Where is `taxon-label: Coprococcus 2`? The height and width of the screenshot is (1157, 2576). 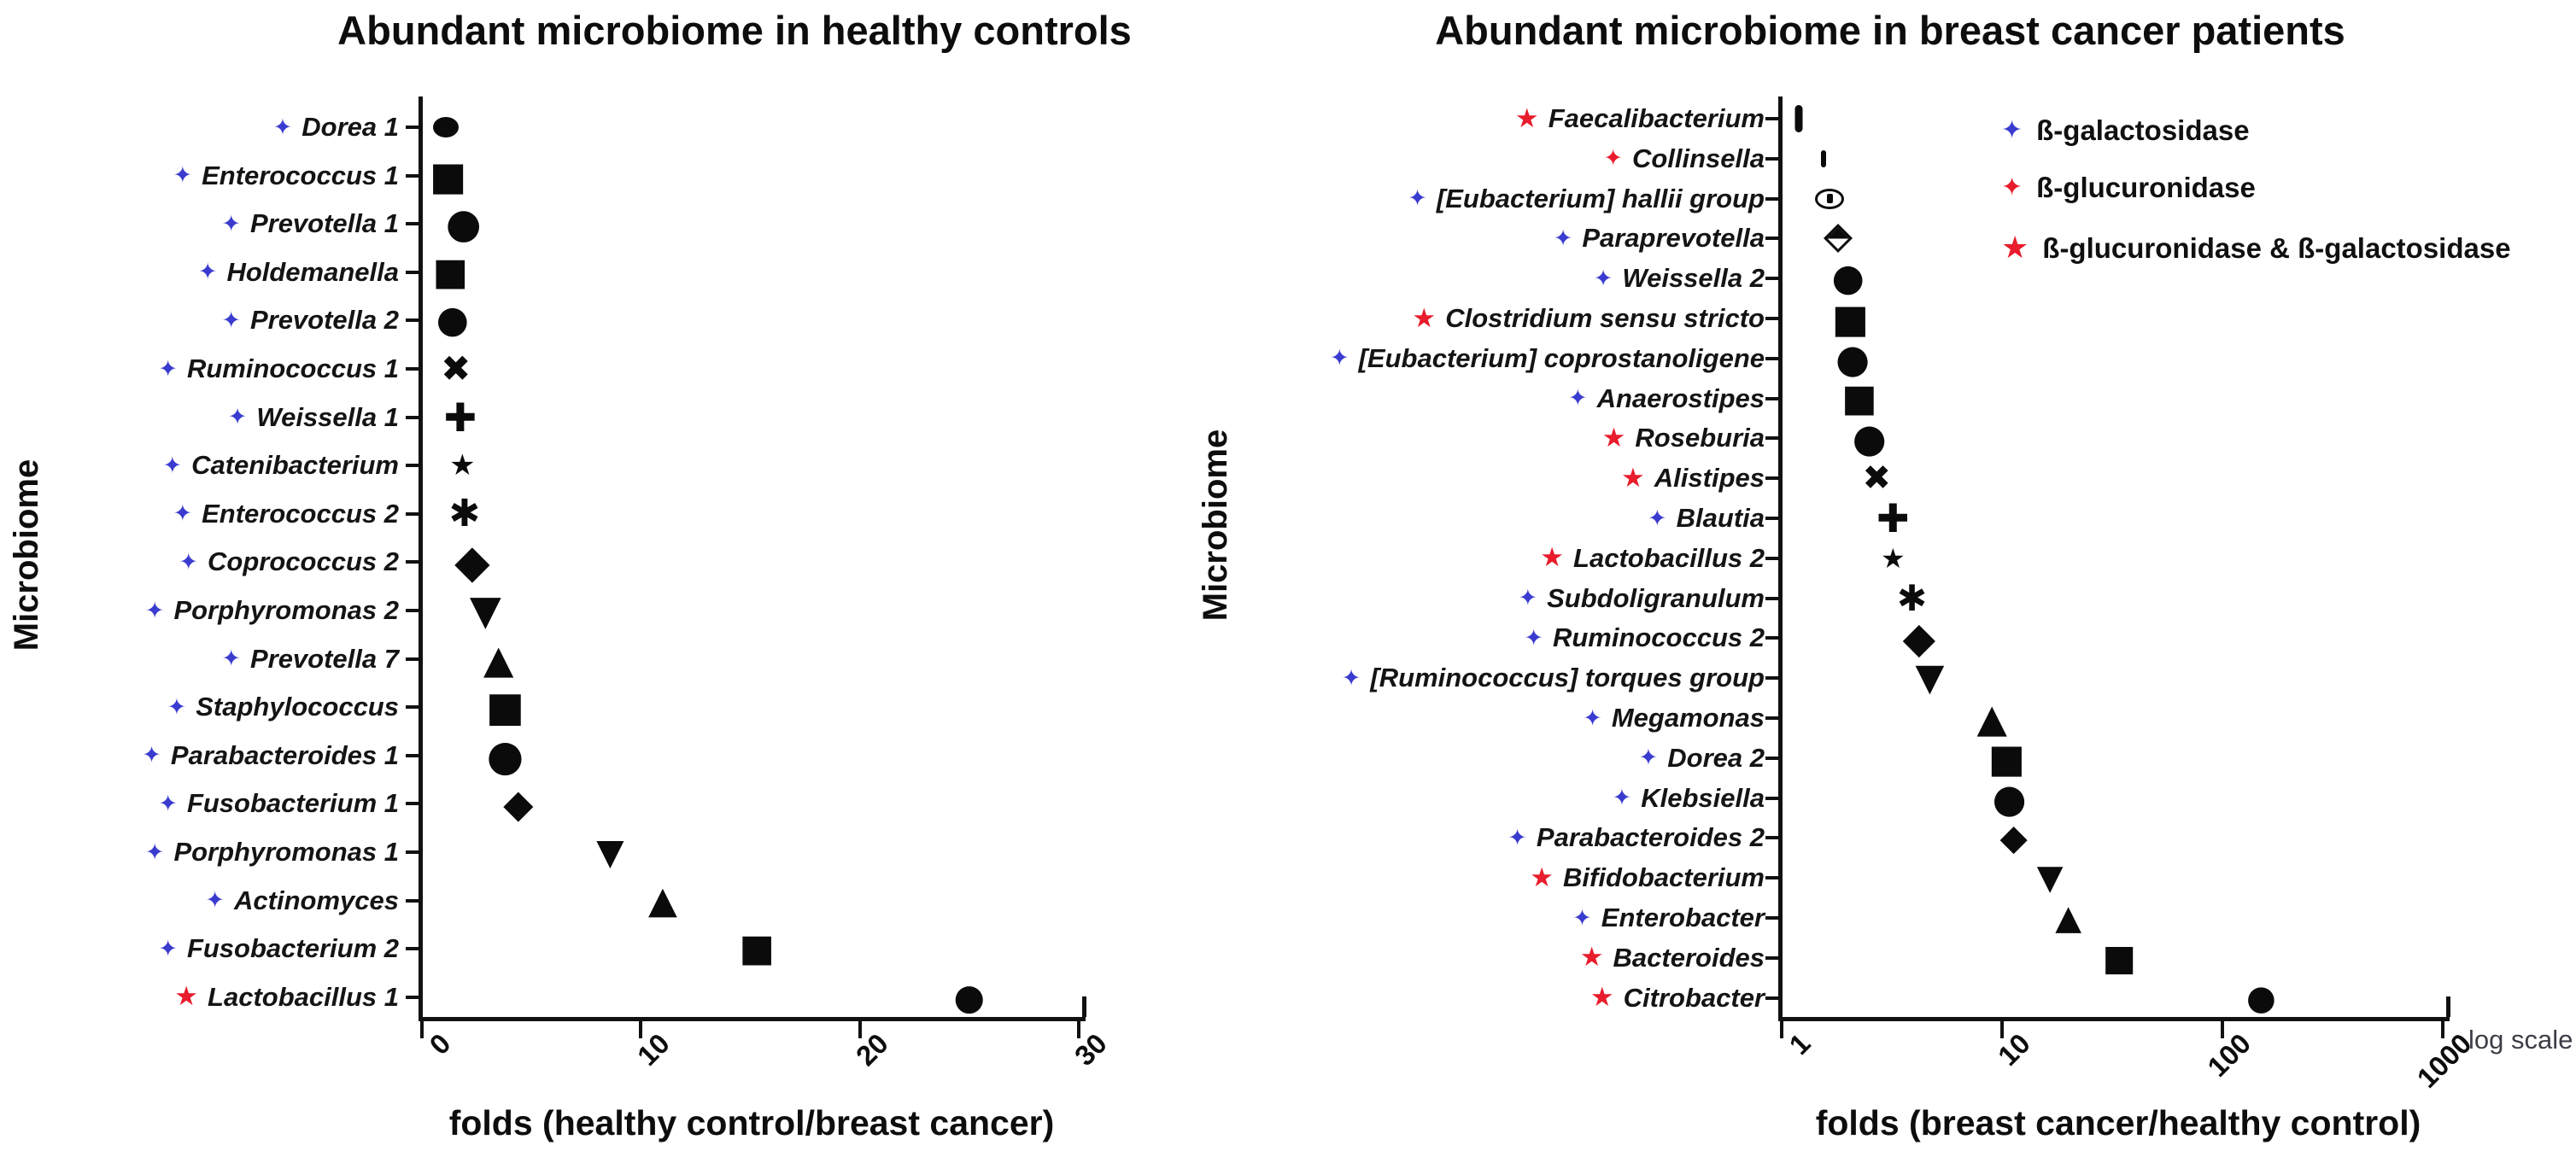 taxon-label: Coprococcus 2 is located at coordinates (303, 561).